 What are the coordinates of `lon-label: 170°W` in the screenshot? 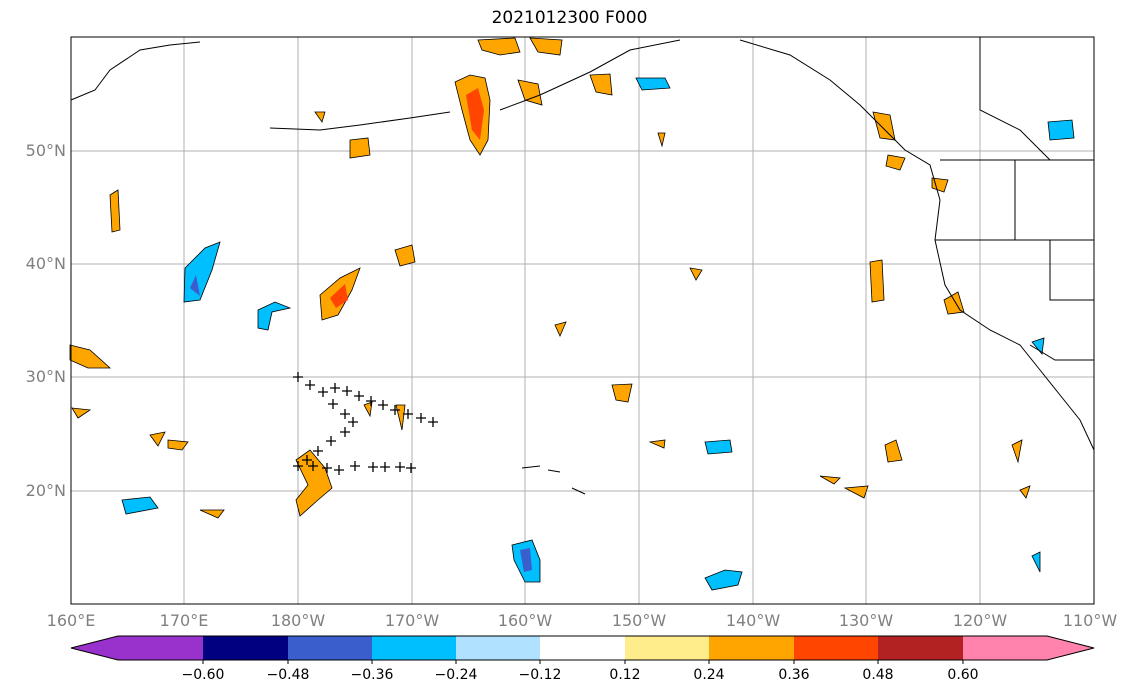 It's located at (412, 620).